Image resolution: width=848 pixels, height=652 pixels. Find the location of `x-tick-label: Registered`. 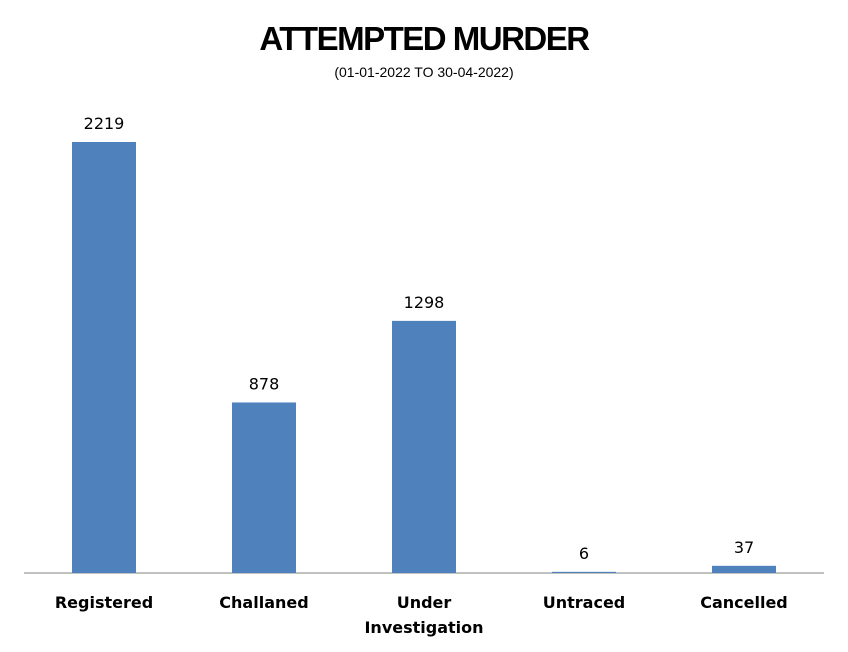

x-tick-label: Registered is located at coordinates (104, 602).